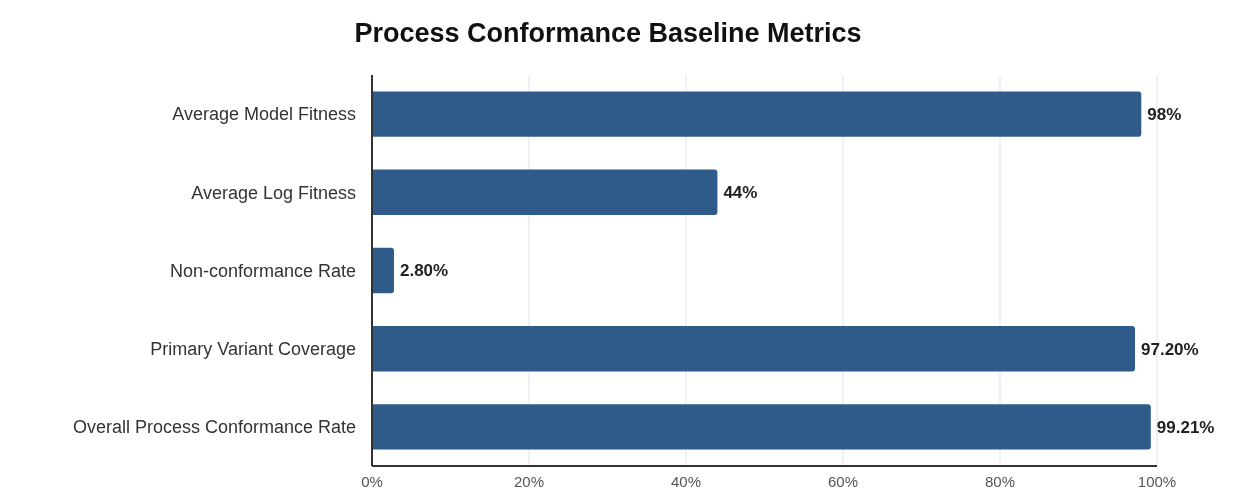 The image size is (1234, 491). Describe the element at coordinates (372, 481) in the screenshot. I see `x-tick-label: 0%` at that location.